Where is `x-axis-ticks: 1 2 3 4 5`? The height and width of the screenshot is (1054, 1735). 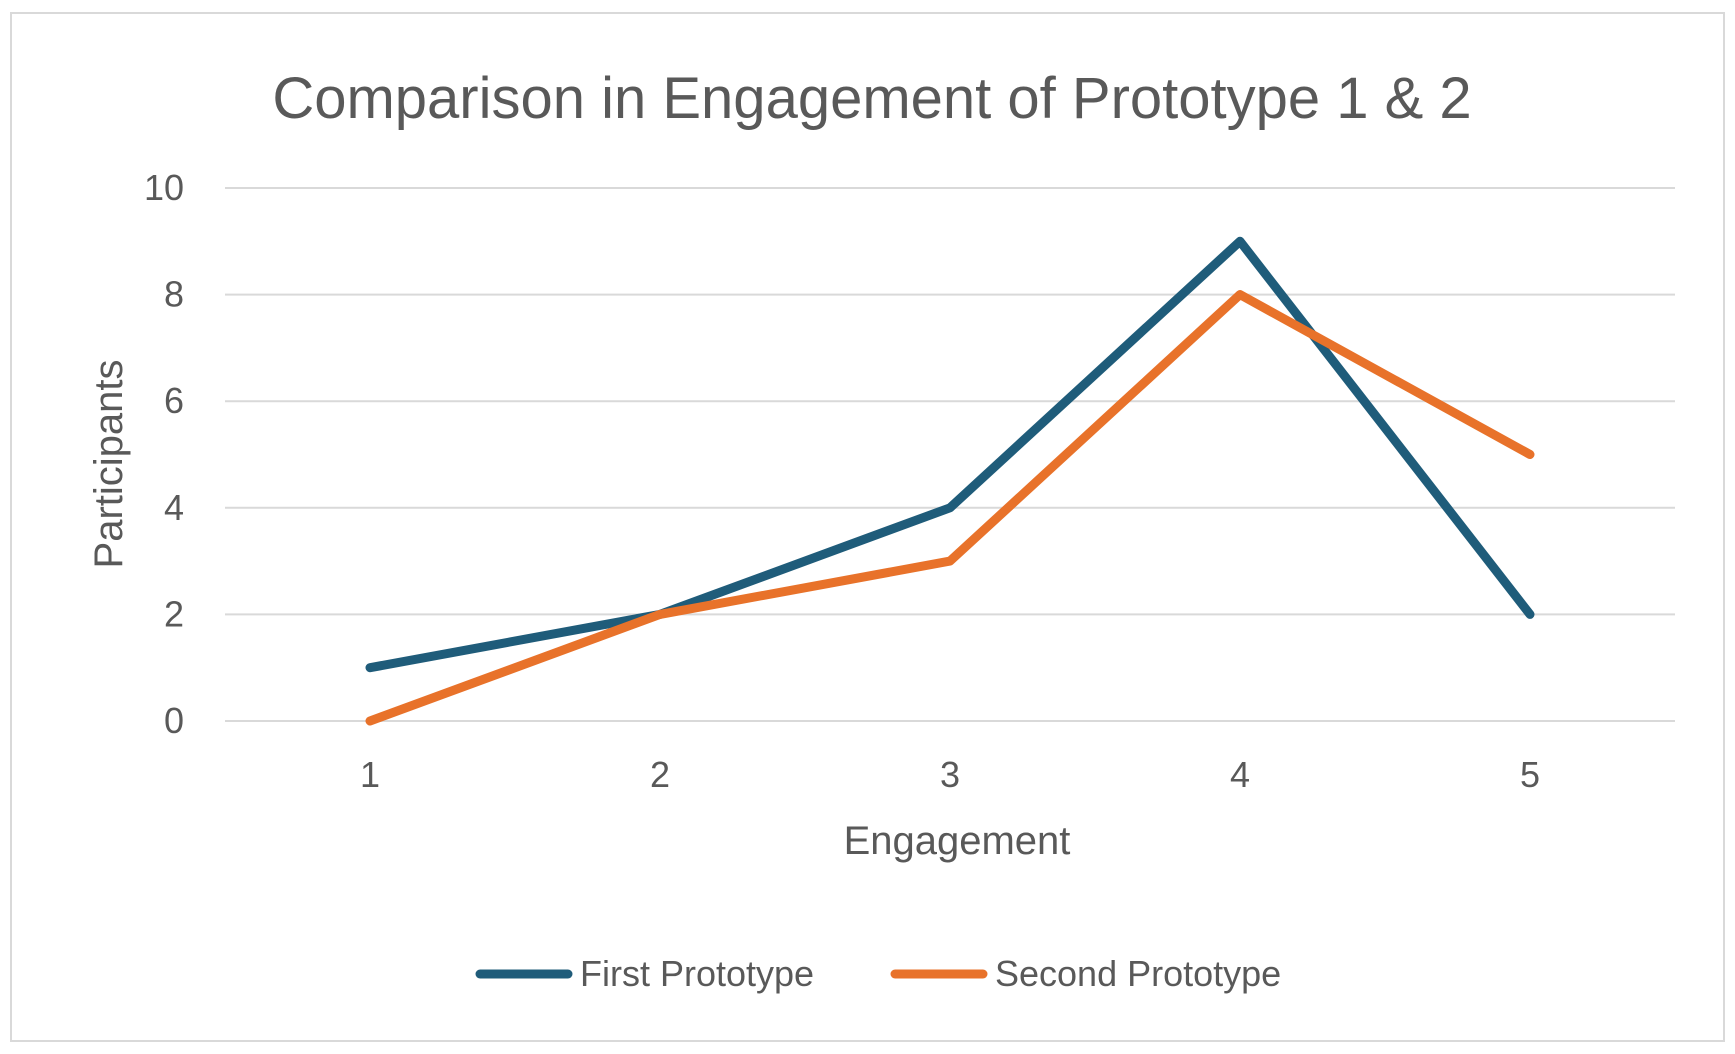 x-axis-ticks: 1 2 3 4 5 is located at coordinates (950, 774).